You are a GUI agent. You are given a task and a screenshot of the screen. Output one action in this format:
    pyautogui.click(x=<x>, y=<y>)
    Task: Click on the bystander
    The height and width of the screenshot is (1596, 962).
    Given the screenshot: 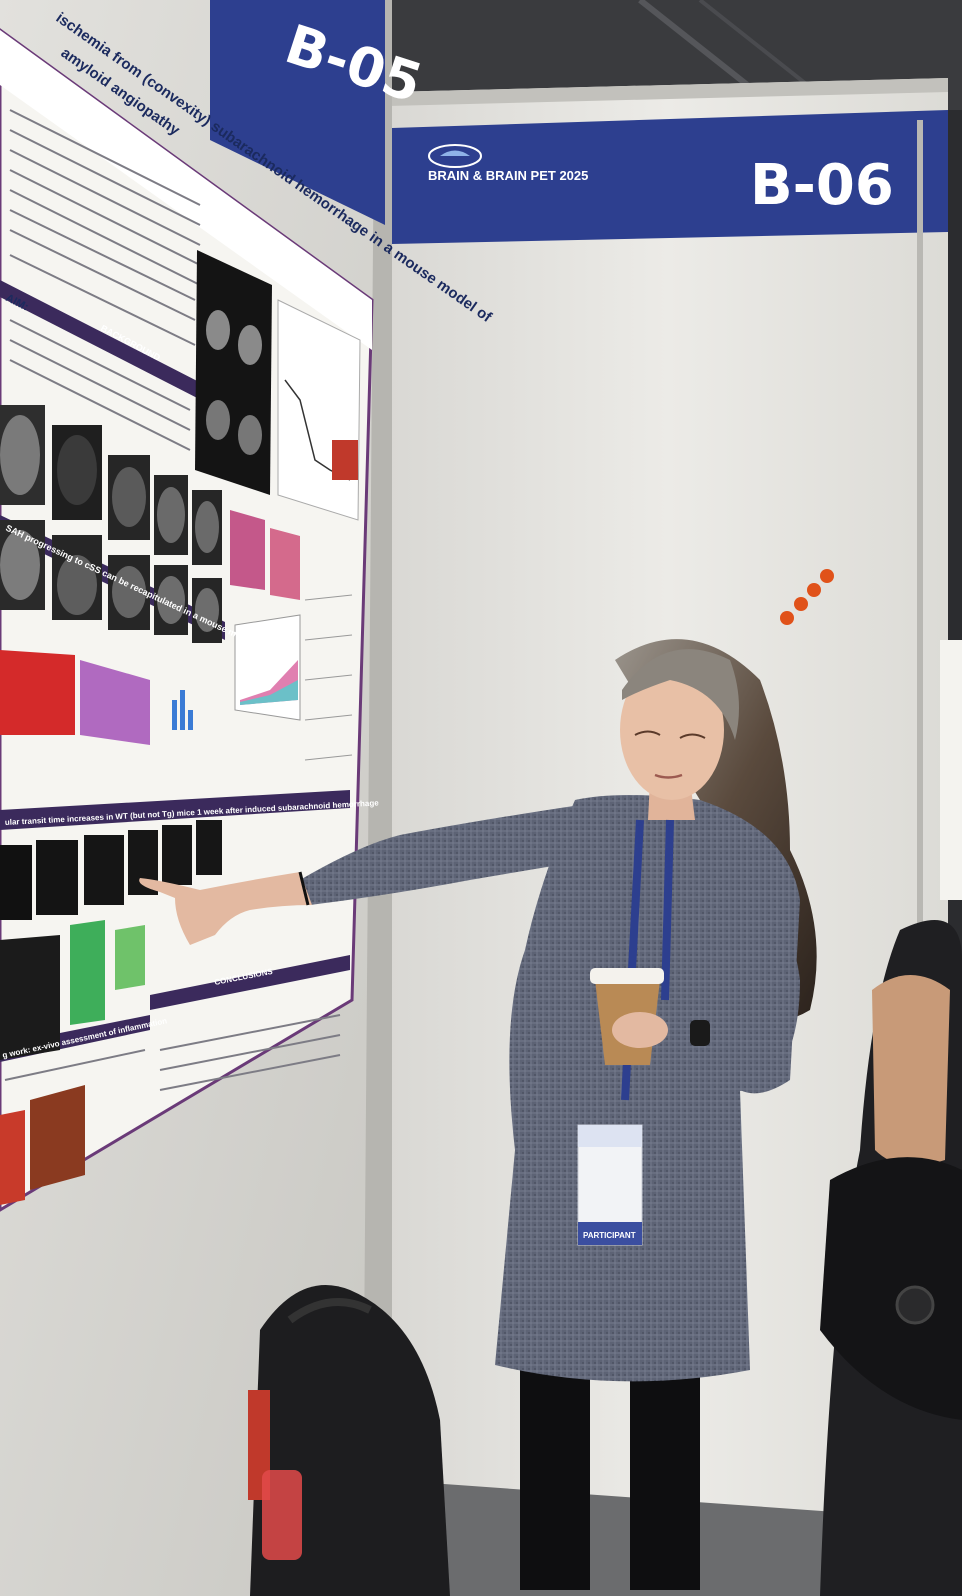 What is the action you would take?
    pyautogui.click(x=891, y=1258)
    